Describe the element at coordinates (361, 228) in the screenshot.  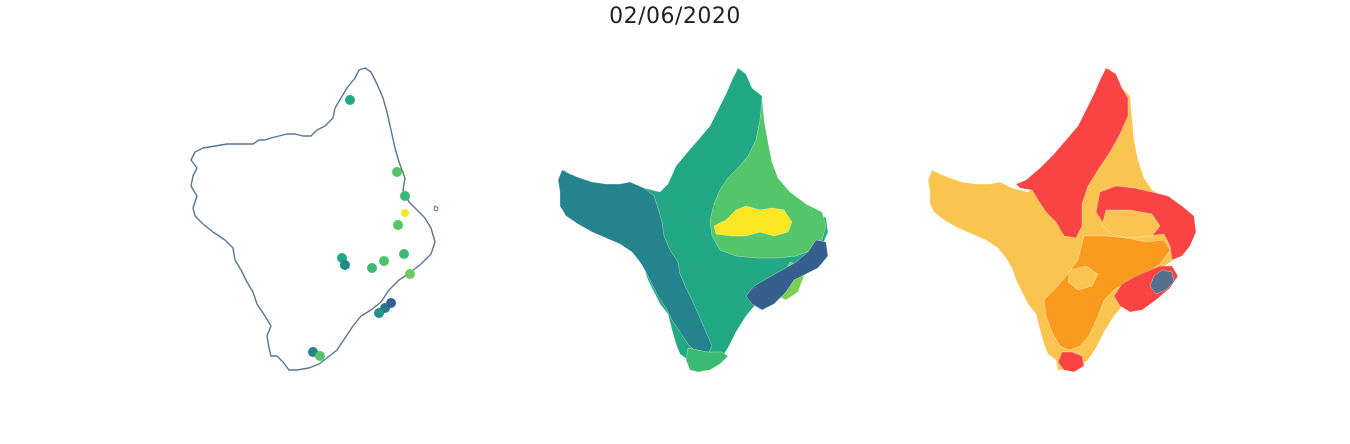
I see `station-points` at that location.